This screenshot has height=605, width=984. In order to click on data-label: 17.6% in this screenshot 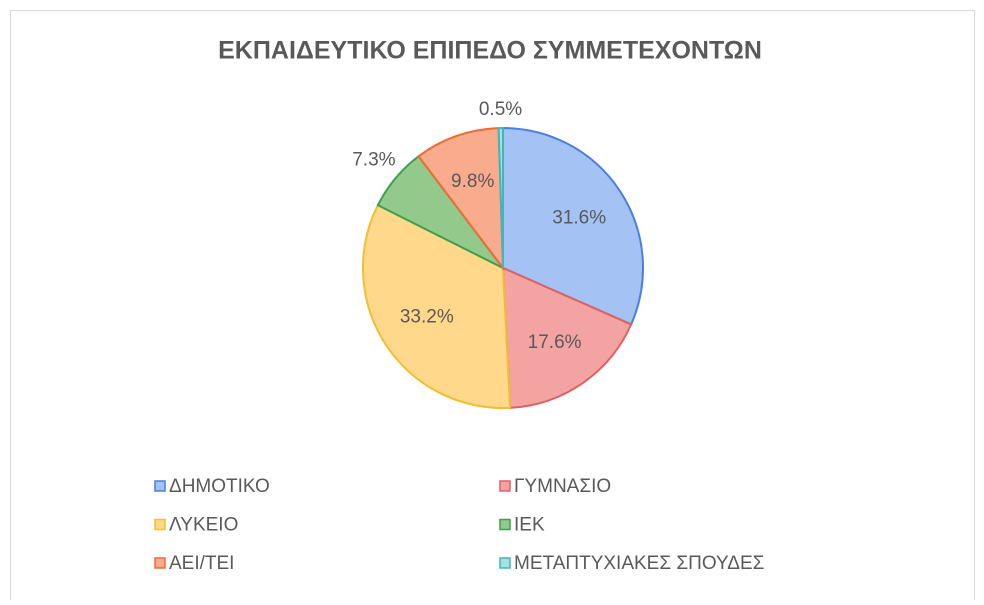, I will do `click(555, 342)`.